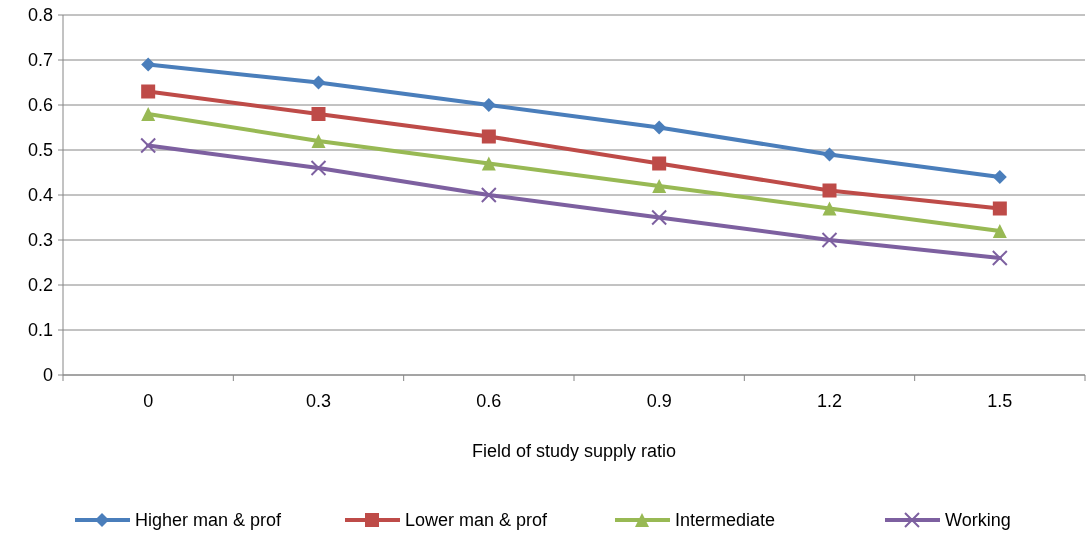  What do you see at coordinates (659, 401) in the screenshot?
I see `x-tick-label: 0.9` at bounding box center [659, 401].